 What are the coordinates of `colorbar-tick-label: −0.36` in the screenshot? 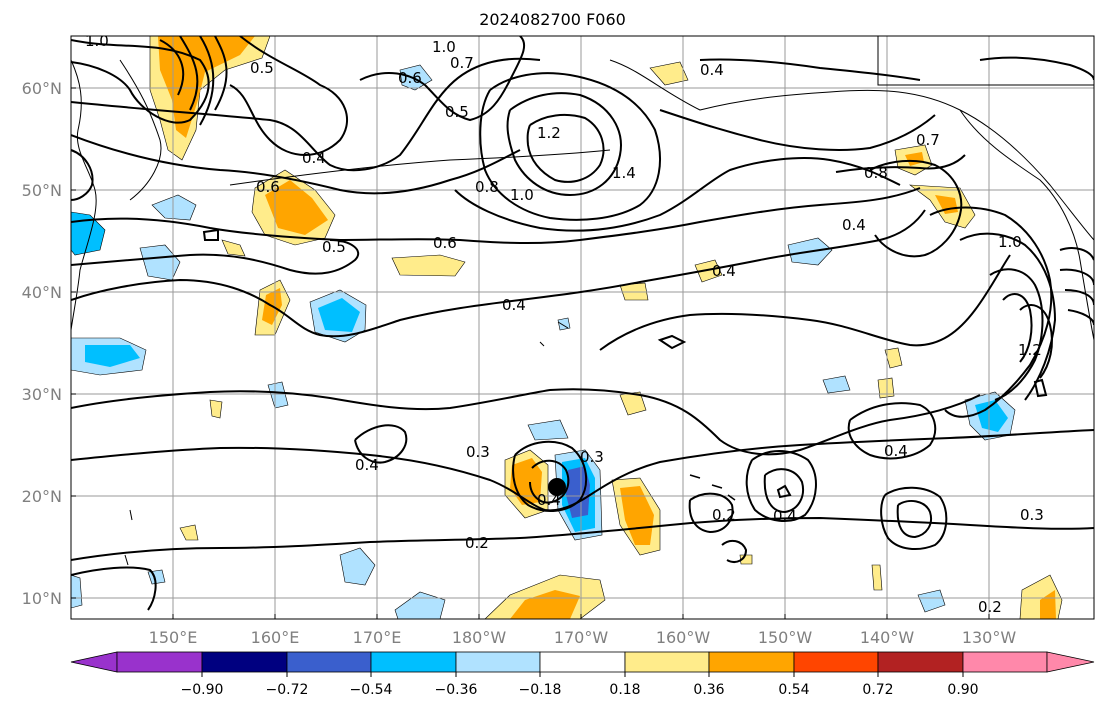 It's located at (456, 690).